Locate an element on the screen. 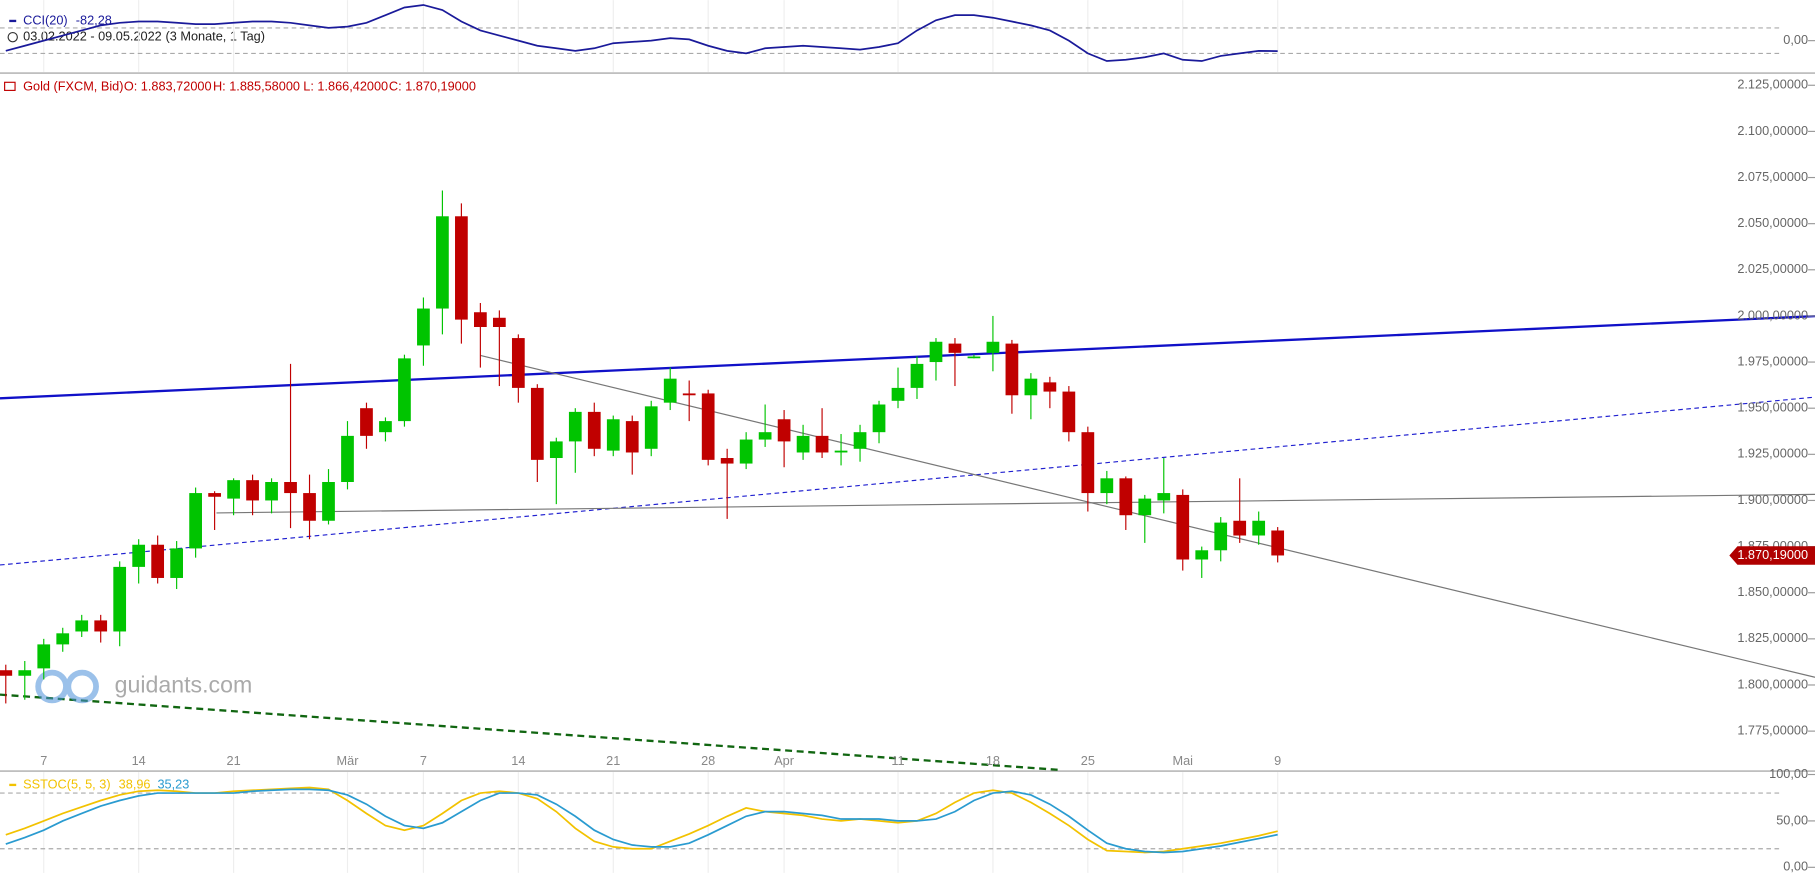 The image size is (1815, 873). ohlc-label: C: 1.870,19000 is located at coordinates (432, 85).